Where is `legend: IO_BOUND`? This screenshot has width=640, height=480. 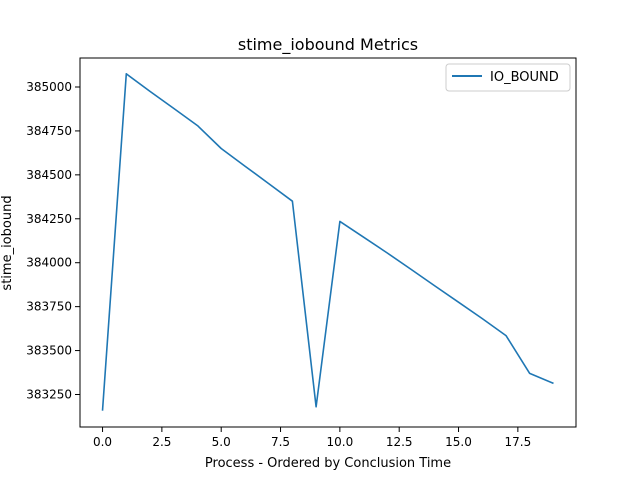 legend: IO_BOUND is located at coordinates (508, 77).